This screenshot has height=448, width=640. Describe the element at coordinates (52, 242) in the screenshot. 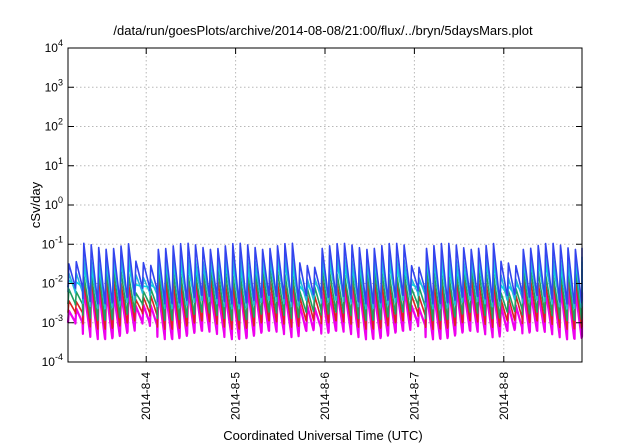

I see `y-tick-label: 10⁻¹` at that location.